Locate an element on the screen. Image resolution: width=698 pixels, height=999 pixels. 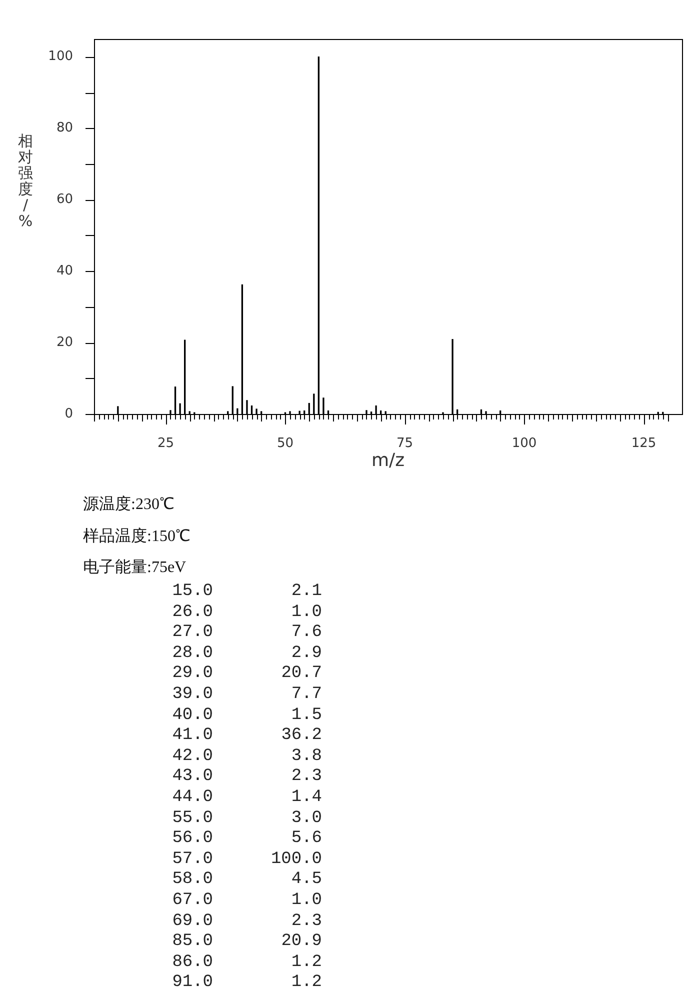
text: 7.7 is located at coordinates (306, 694).